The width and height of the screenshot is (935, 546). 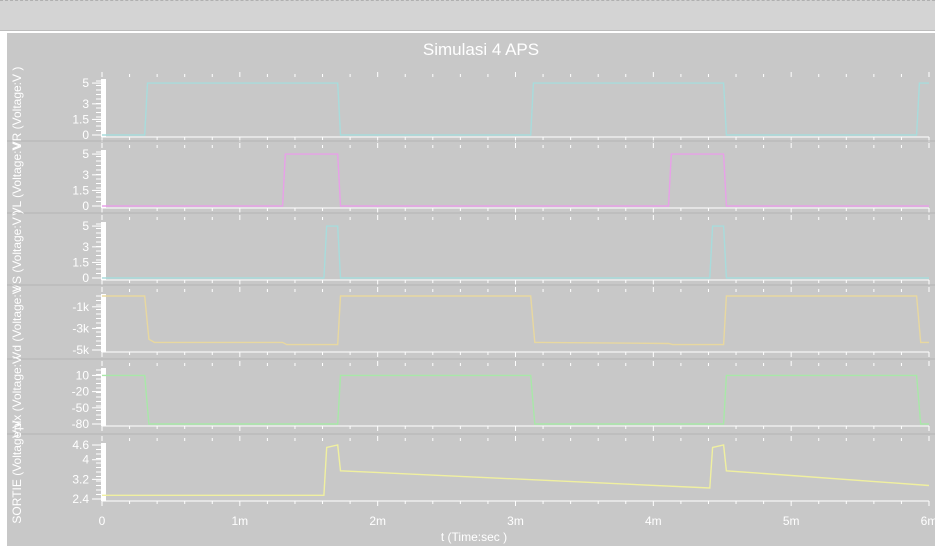 I want to click on x-tick-label: 5m, so click(x=791, y=521).